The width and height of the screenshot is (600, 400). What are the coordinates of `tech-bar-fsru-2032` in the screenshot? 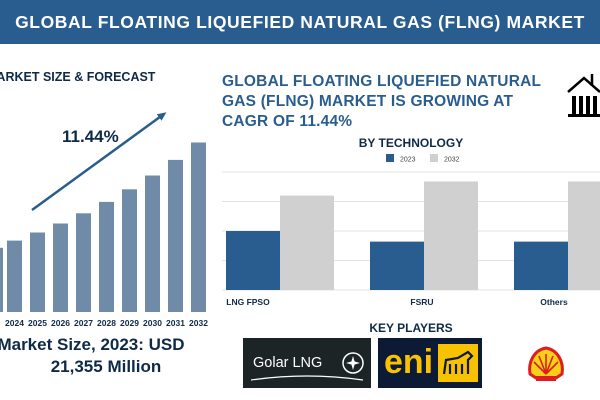 It's located at (451, 235).